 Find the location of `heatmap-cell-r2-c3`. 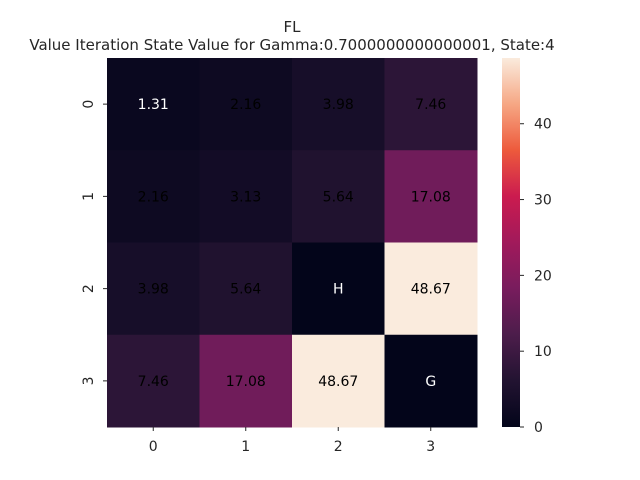

heatmap-cell-r2-c3 is located at coordinates (431, 289).